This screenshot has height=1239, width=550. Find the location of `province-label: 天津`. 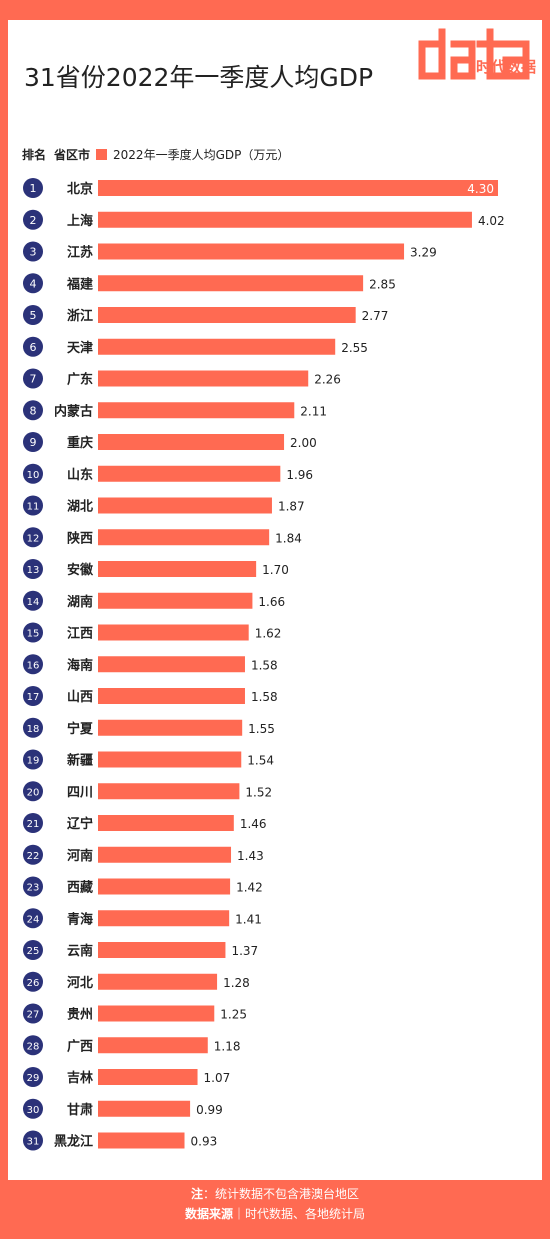

province-label: 天津 is located at coordinates (80, 348).